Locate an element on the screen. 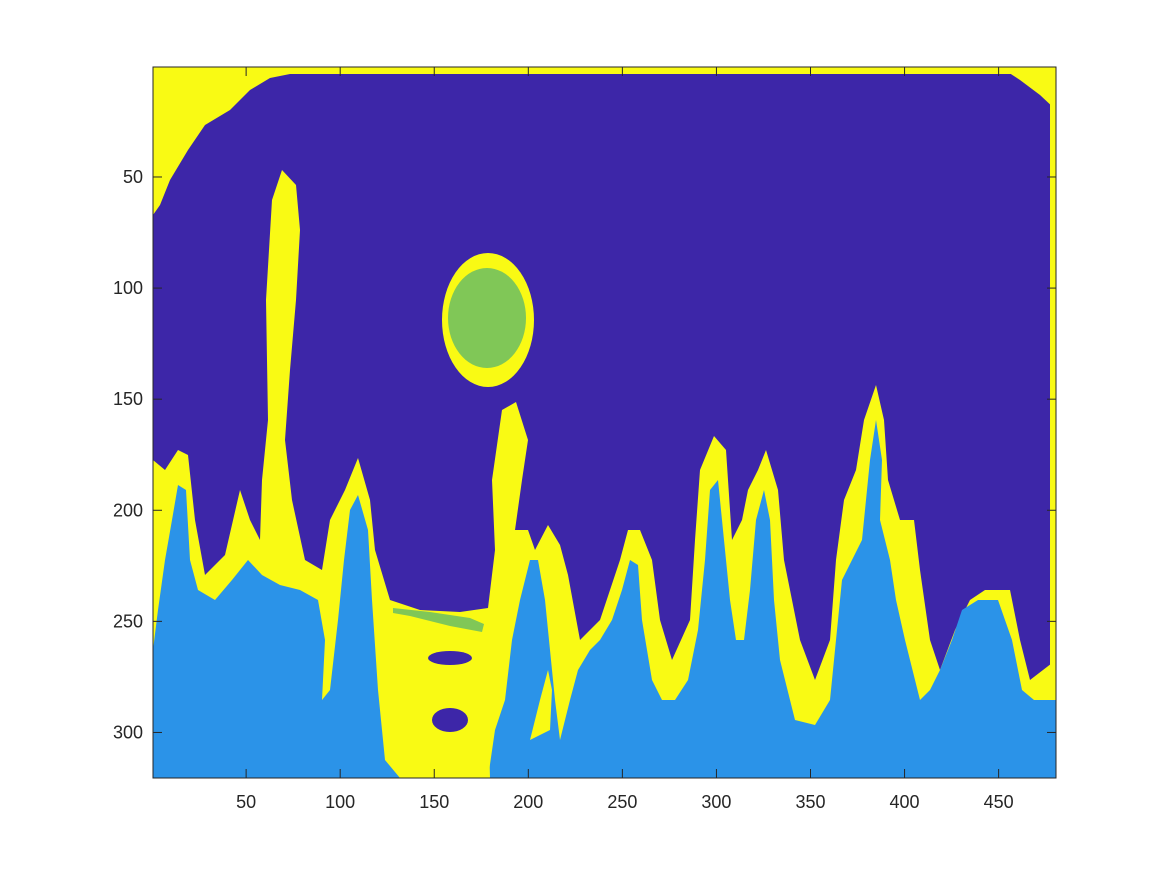  region-blue-left is located at coordinates (276, 631).